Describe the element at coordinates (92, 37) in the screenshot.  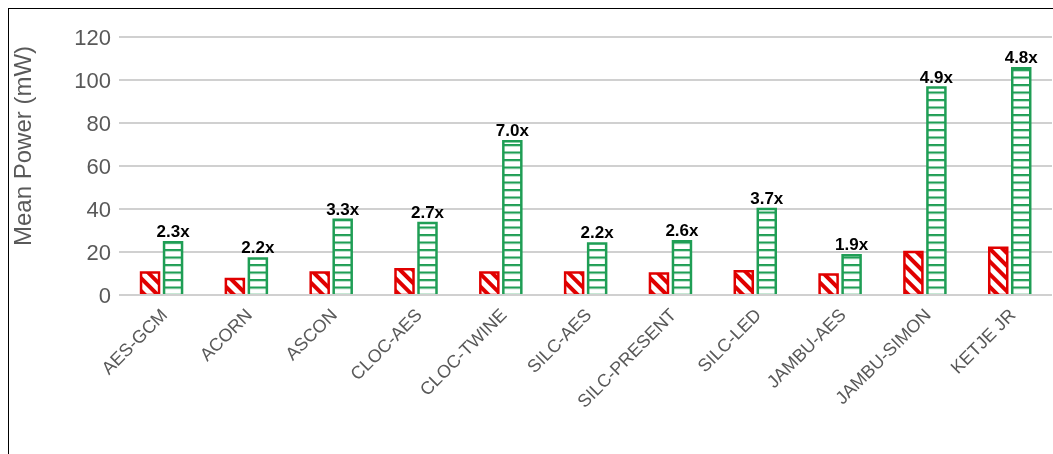
I see `y-tick-label: 120` at that location.